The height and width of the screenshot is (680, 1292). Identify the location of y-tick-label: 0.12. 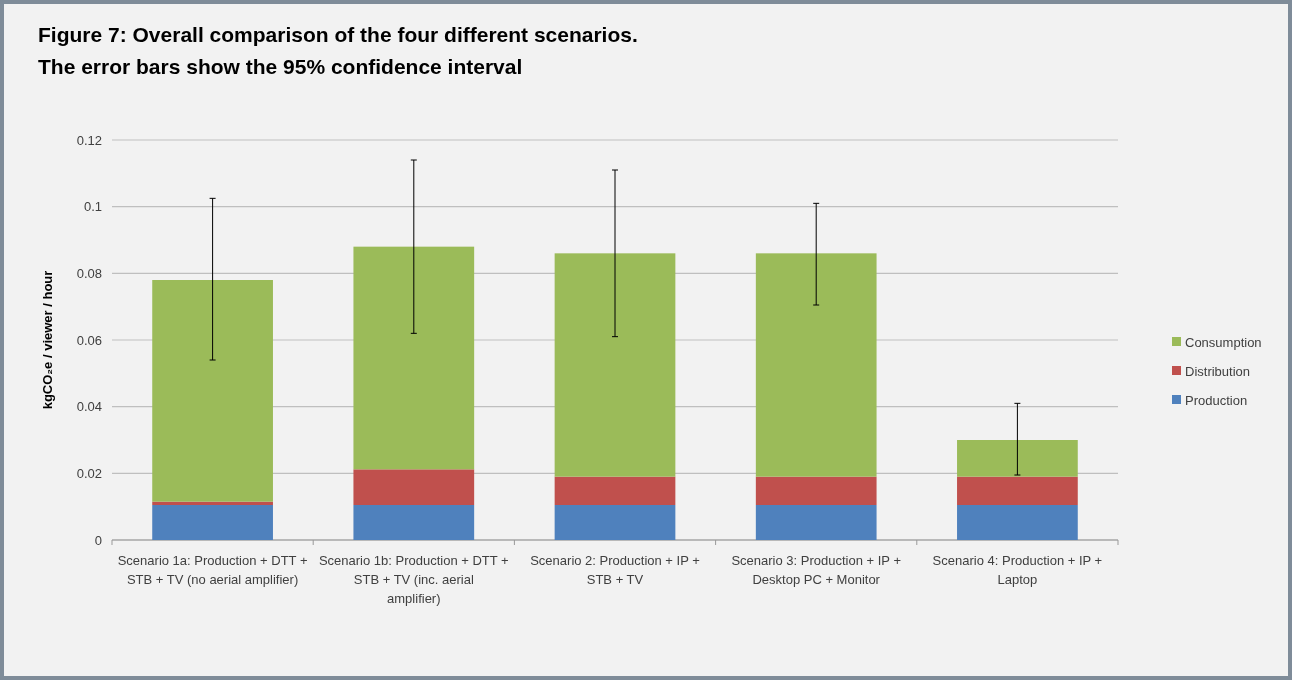
(89, 140).